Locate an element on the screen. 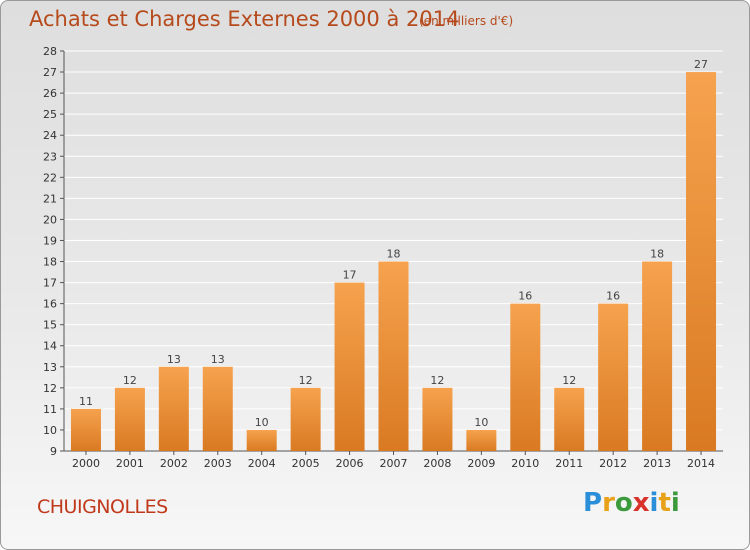  x-tick-label: 2001 is located at coordinates (130, 463).